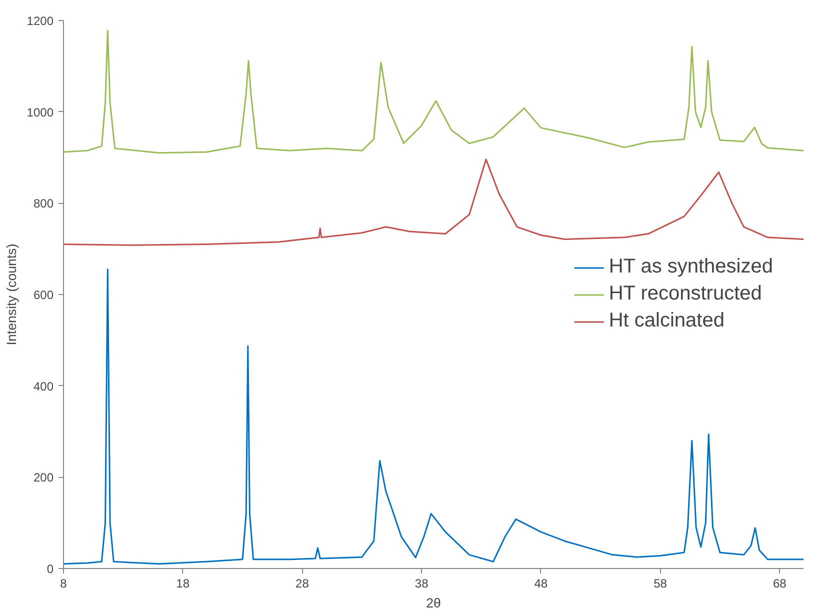  I want to click on legend-label: HT as synthesized, so click(690, 267).